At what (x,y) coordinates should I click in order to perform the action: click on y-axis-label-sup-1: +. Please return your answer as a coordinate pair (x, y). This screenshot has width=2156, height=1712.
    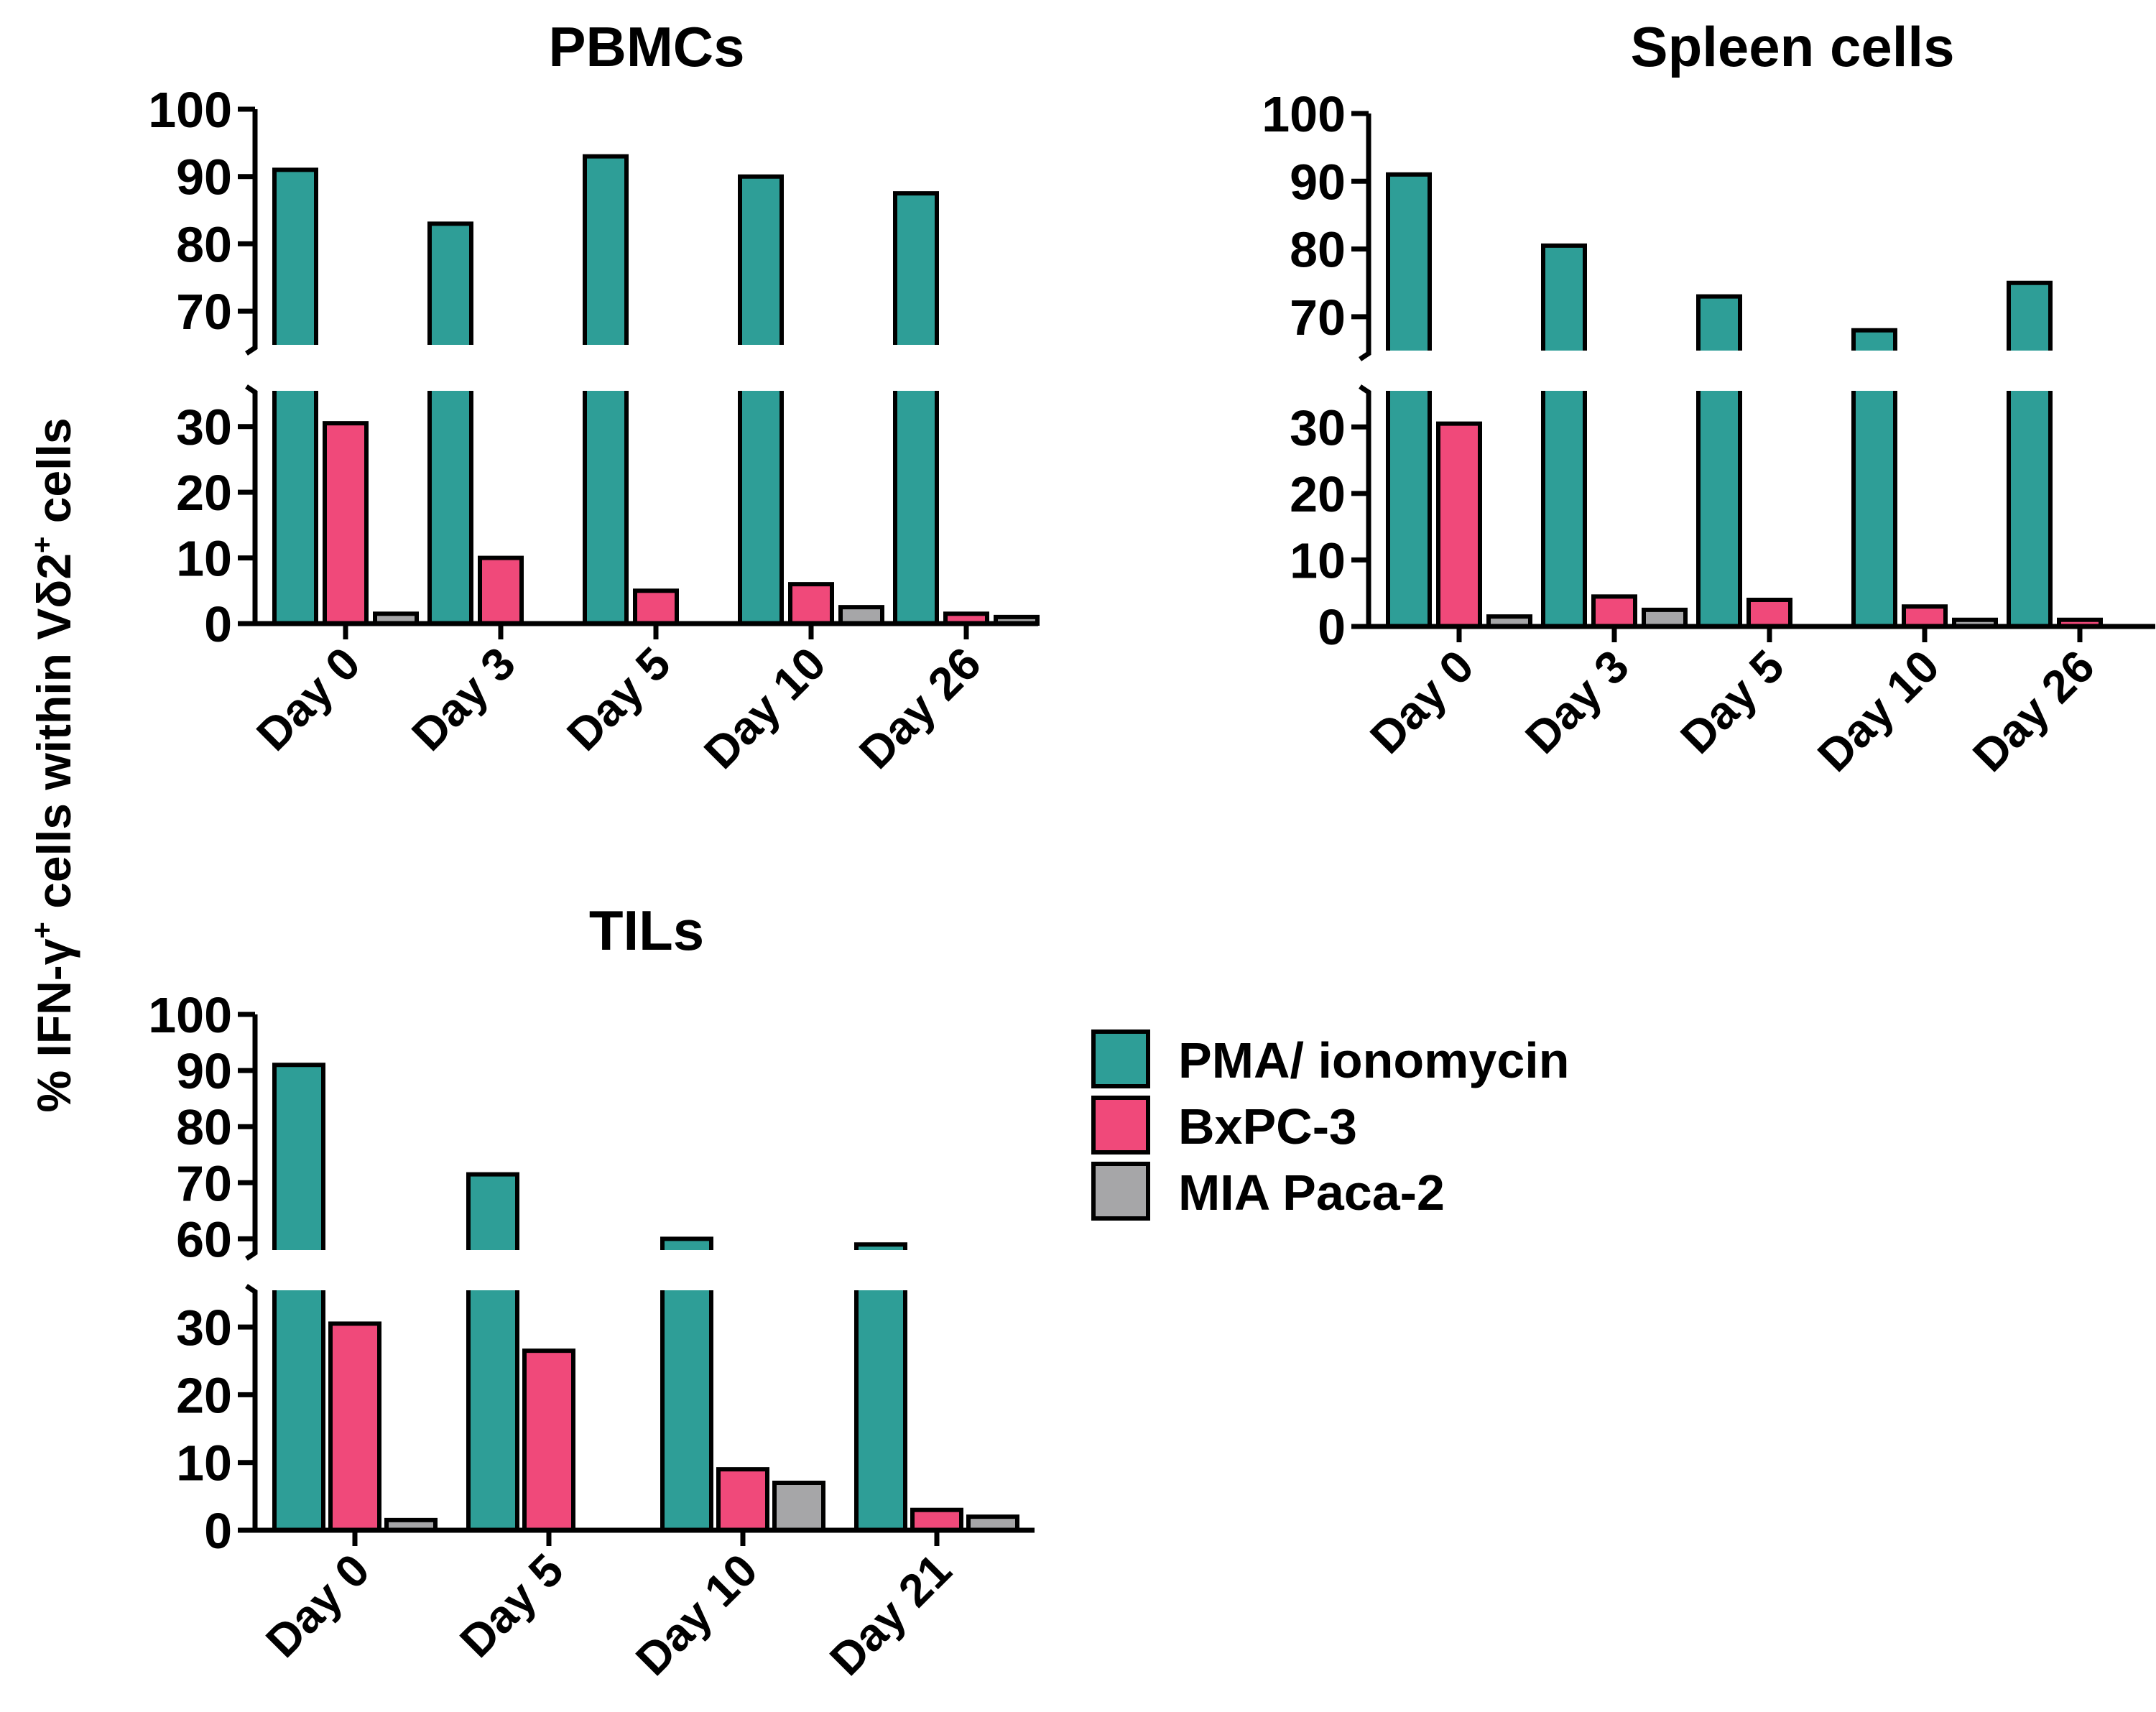
    Looking at the image, I should click on (42, 930).